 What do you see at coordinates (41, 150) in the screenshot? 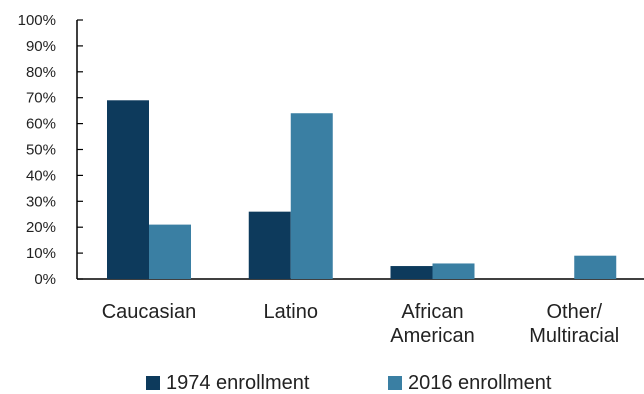
I see `y-tick-label: 50%` at bounding box center [41, 150].